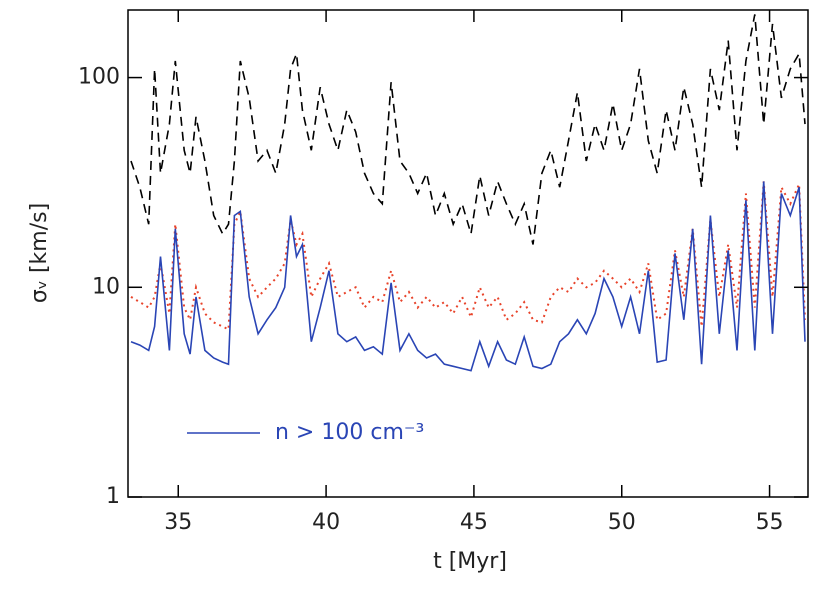 The image size is (830, 593). What do you see at coordinates (178, 522) in the screenshot?
I see `x-tick-label: 35` at bounding box center [178, 522].